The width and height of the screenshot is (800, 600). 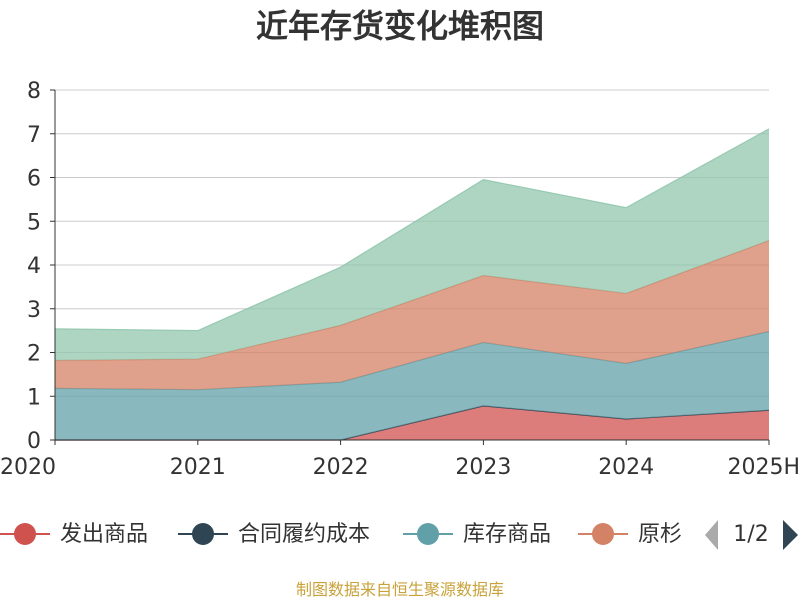 I want to click on legend: 发出商品 合同履约成本 库存商品 原杉, so click(x=341, y=534).